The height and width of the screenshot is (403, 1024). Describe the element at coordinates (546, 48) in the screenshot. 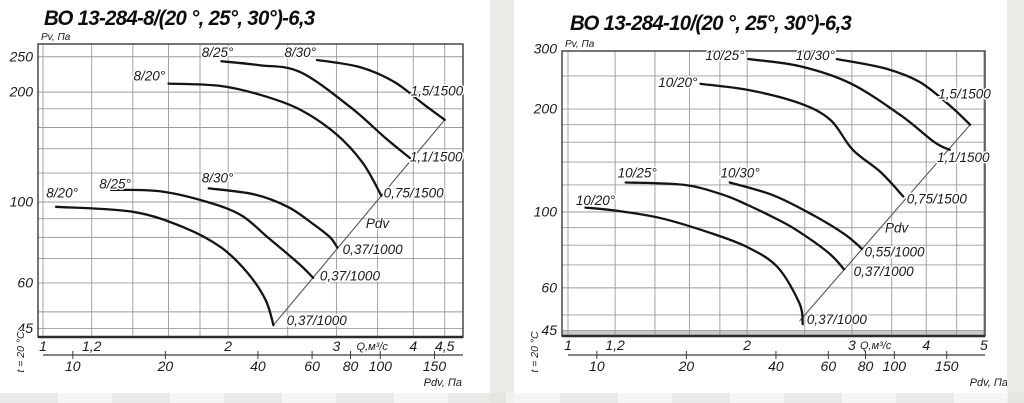

I see `y-tick-label: 300` at that location.